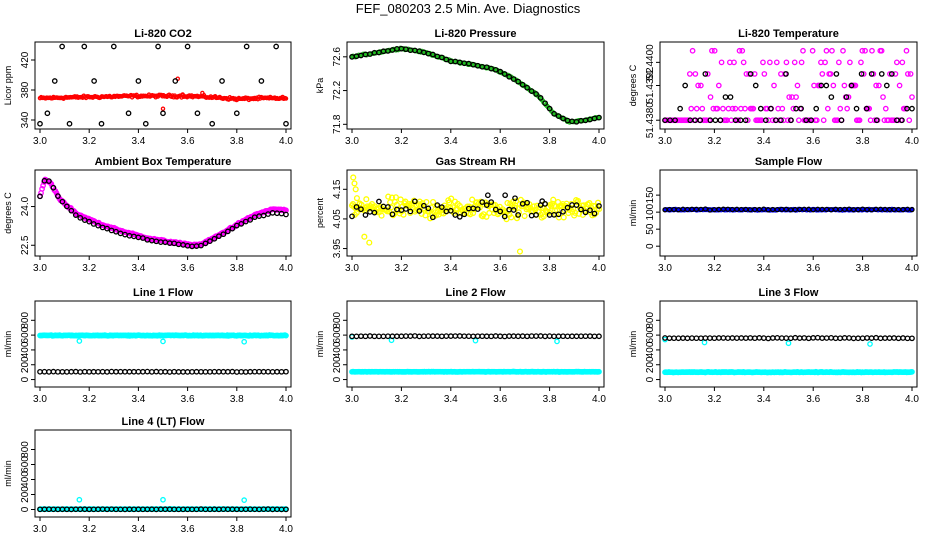 The width and height of the screenshot is (936, 540). What do you see at coordinates (633, 85) in the screenshot?
I see `y-axis-label: degrees C` at bounding box center [633, 85].